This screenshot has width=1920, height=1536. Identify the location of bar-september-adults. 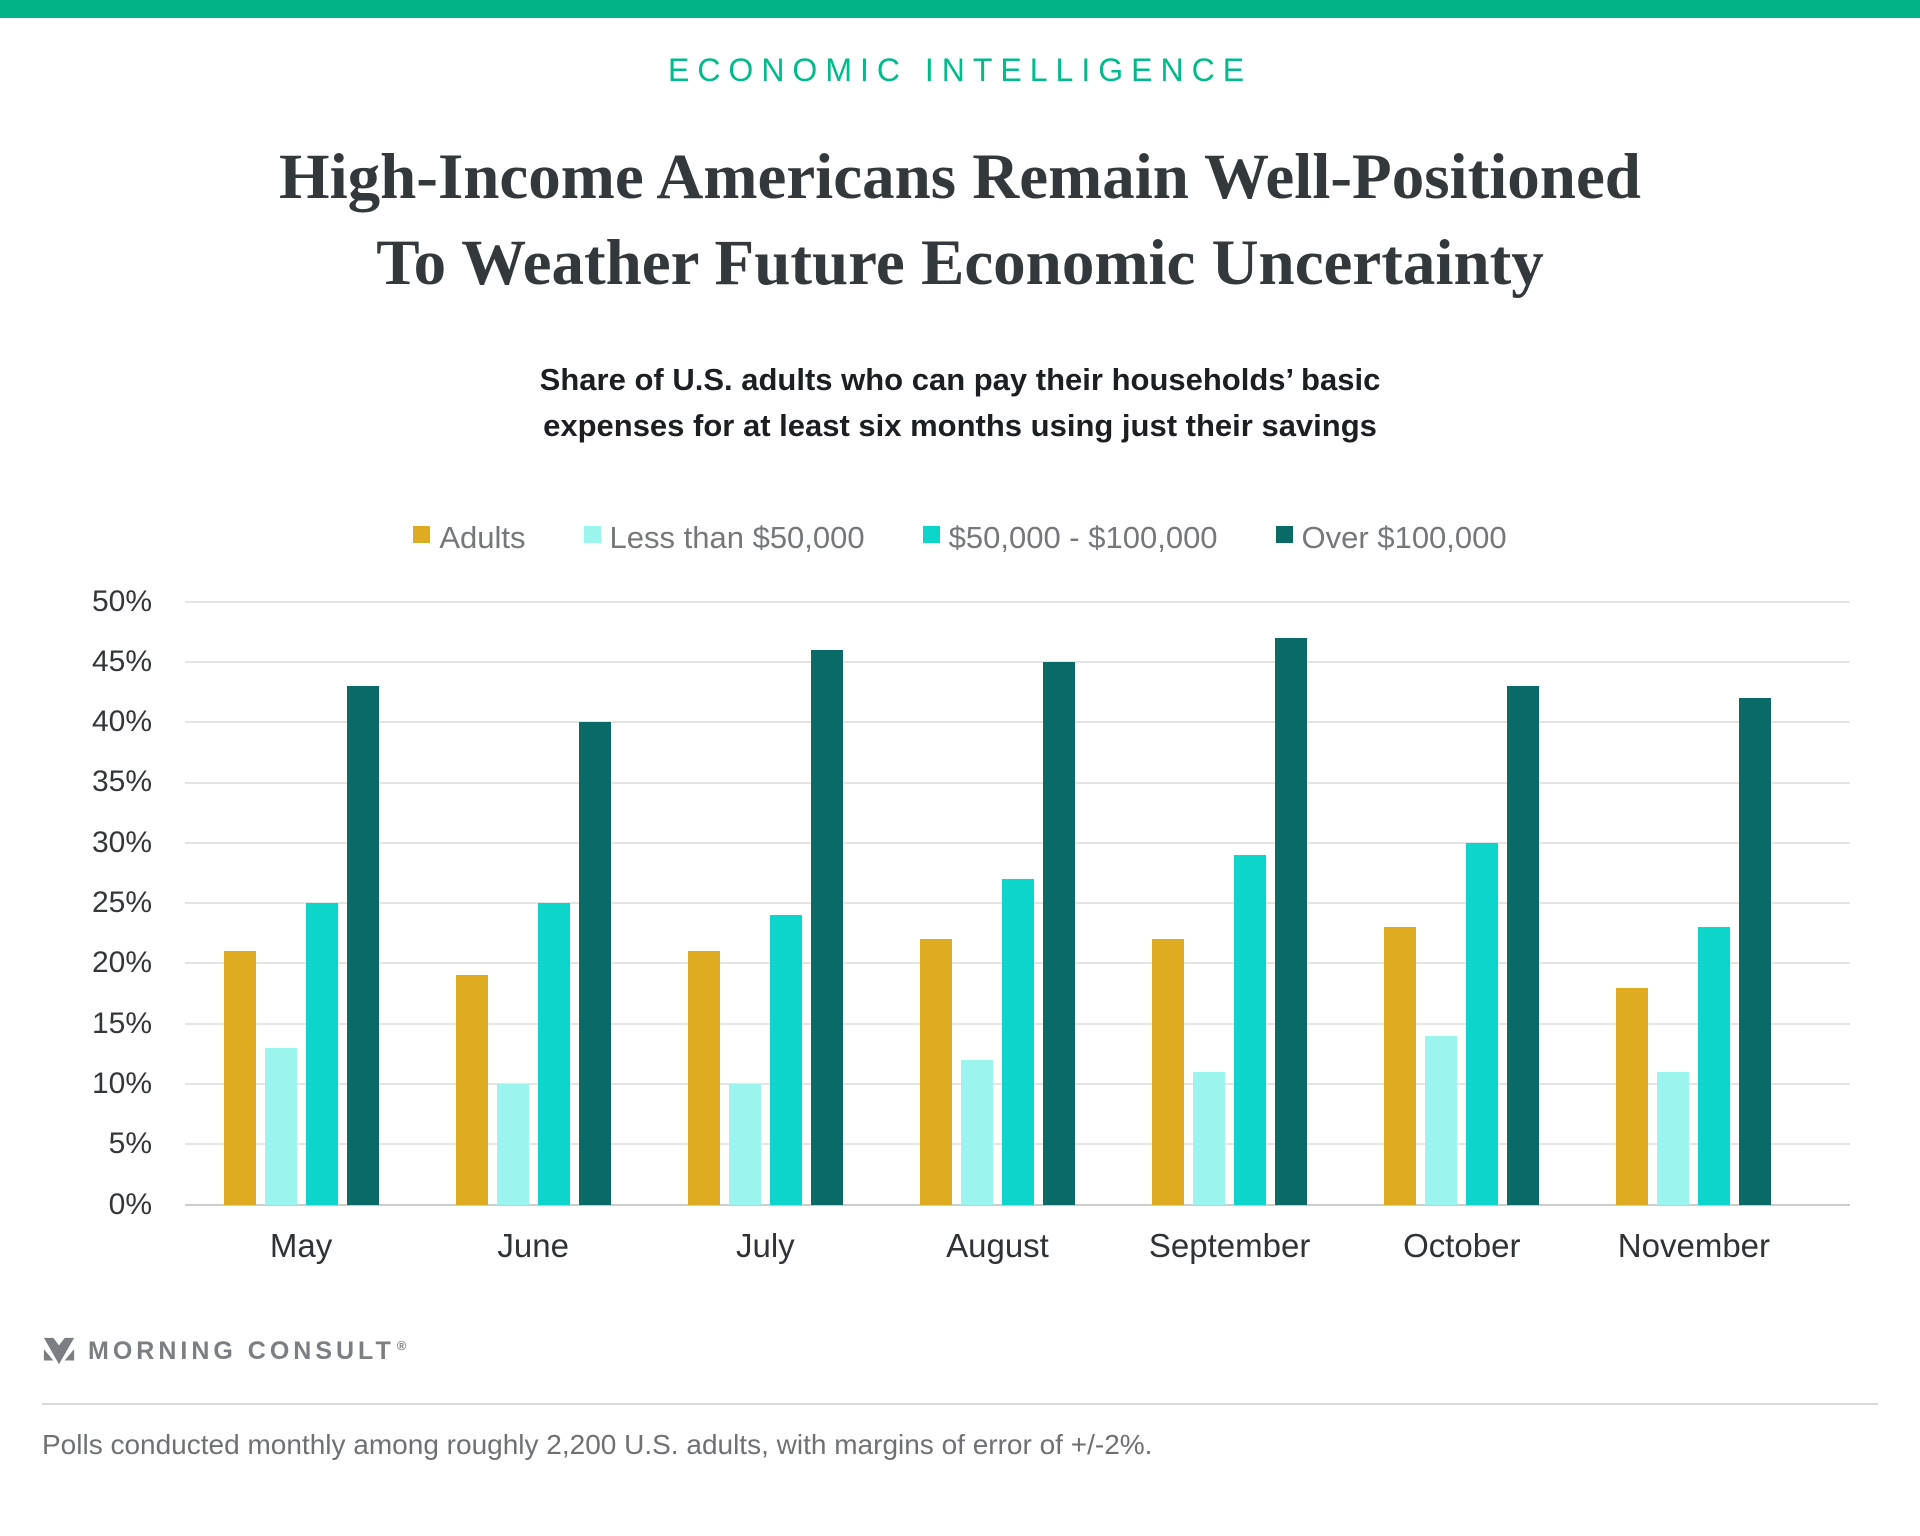
(1168, 1072).